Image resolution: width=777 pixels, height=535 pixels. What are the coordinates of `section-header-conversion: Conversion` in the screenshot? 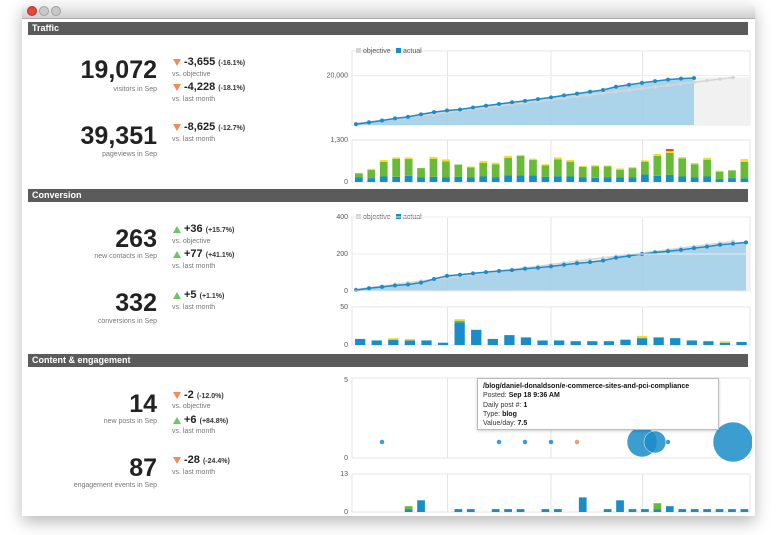 It's located at (388, 195).